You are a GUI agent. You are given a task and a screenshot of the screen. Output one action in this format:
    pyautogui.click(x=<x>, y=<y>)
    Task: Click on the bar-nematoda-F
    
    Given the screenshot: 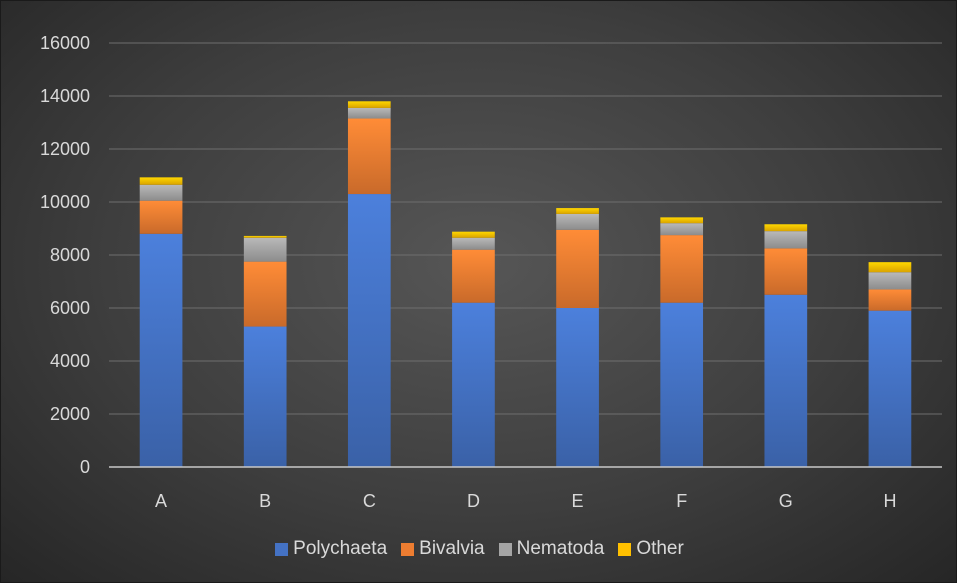 What is the action you would take?
    pyautogui.click(x=682, y=229)
    